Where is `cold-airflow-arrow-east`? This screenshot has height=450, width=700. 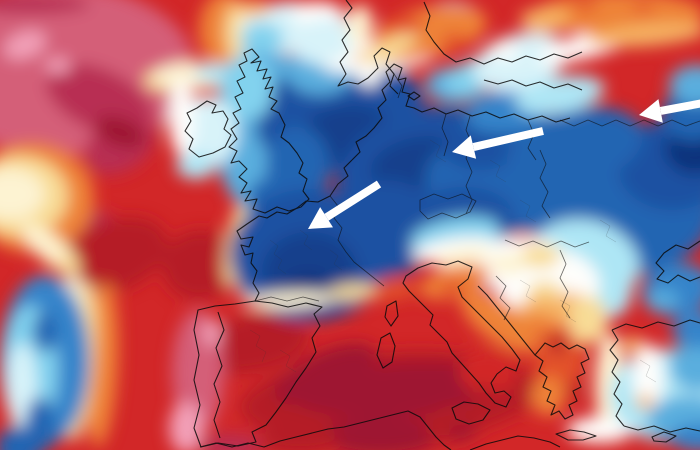 cold-airflow-arrow-east is located at coordinates (669, 111).